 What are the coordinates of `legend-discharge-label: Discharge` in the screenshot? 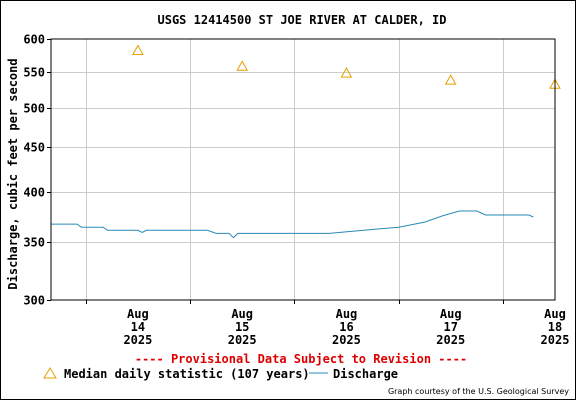 It's located at (365, 374).